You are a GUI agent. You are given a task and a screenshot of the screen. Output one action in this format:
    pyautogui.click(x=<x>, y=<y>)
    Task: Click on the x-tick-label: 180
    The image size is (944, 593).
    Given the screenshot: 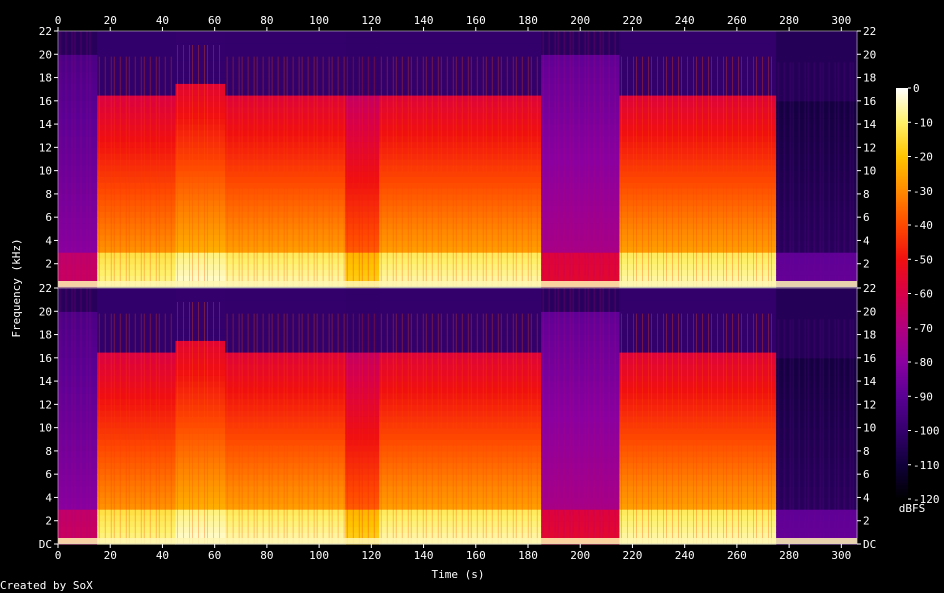 What is the action you would take?
    pyautogui.click(x=528, y=555)
    